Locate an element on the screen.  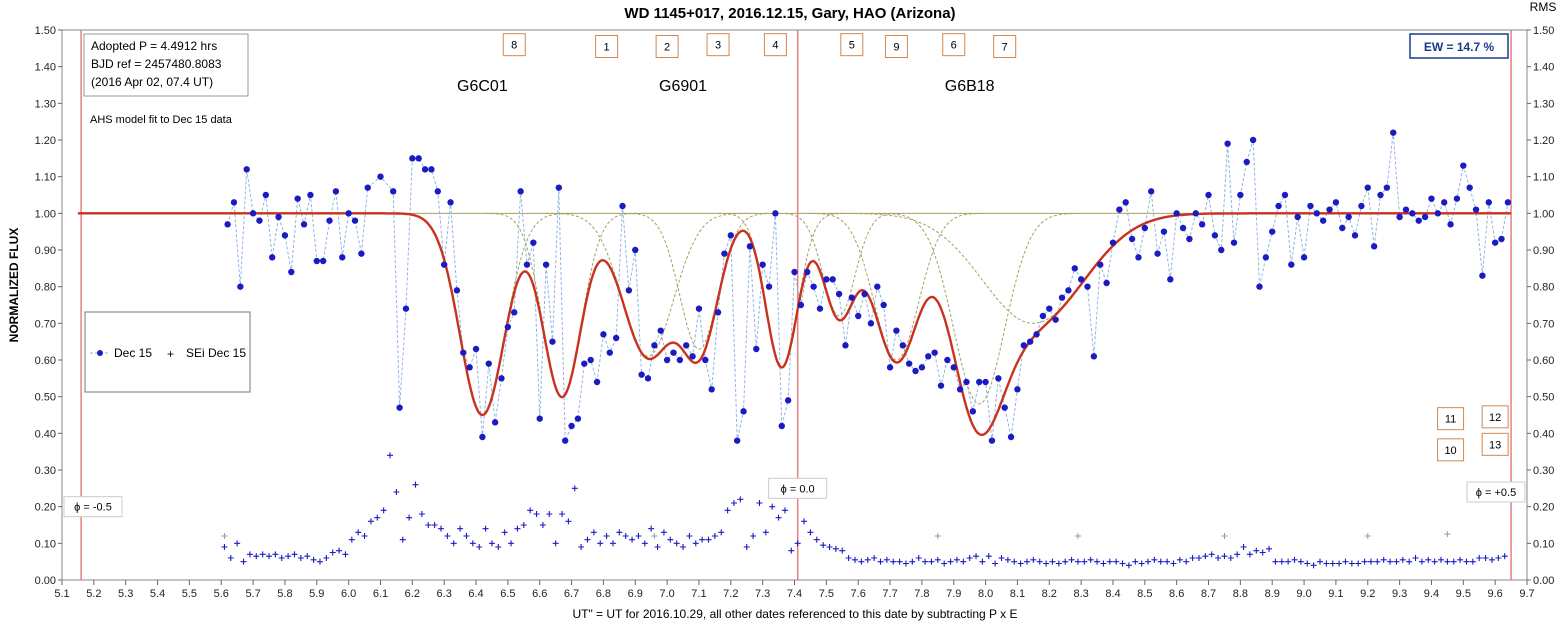
x-tick-label: 8.6 is located at coordinates (1176, 594).